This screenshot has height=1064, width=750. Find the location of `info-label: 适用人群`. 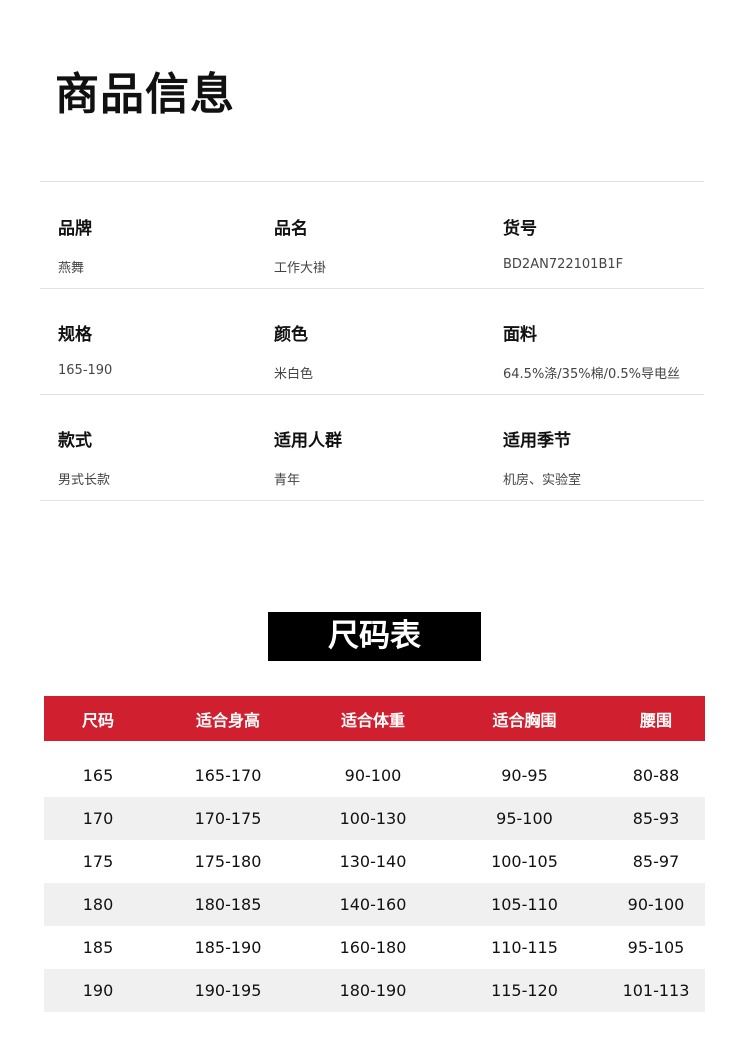

info-label: 适用人群 is located at coordinates (308, 441).